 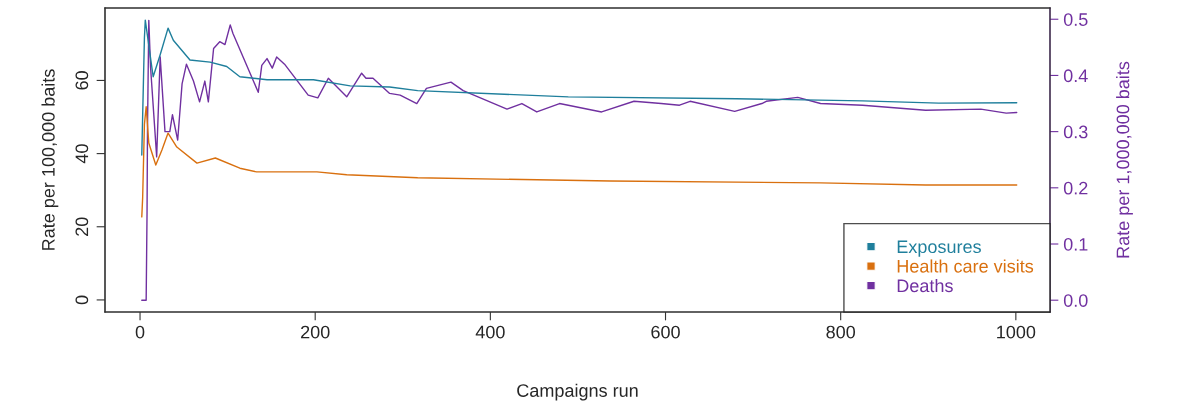 I want to click on x-tick-label: 1000, so click(x=1016, y=332).